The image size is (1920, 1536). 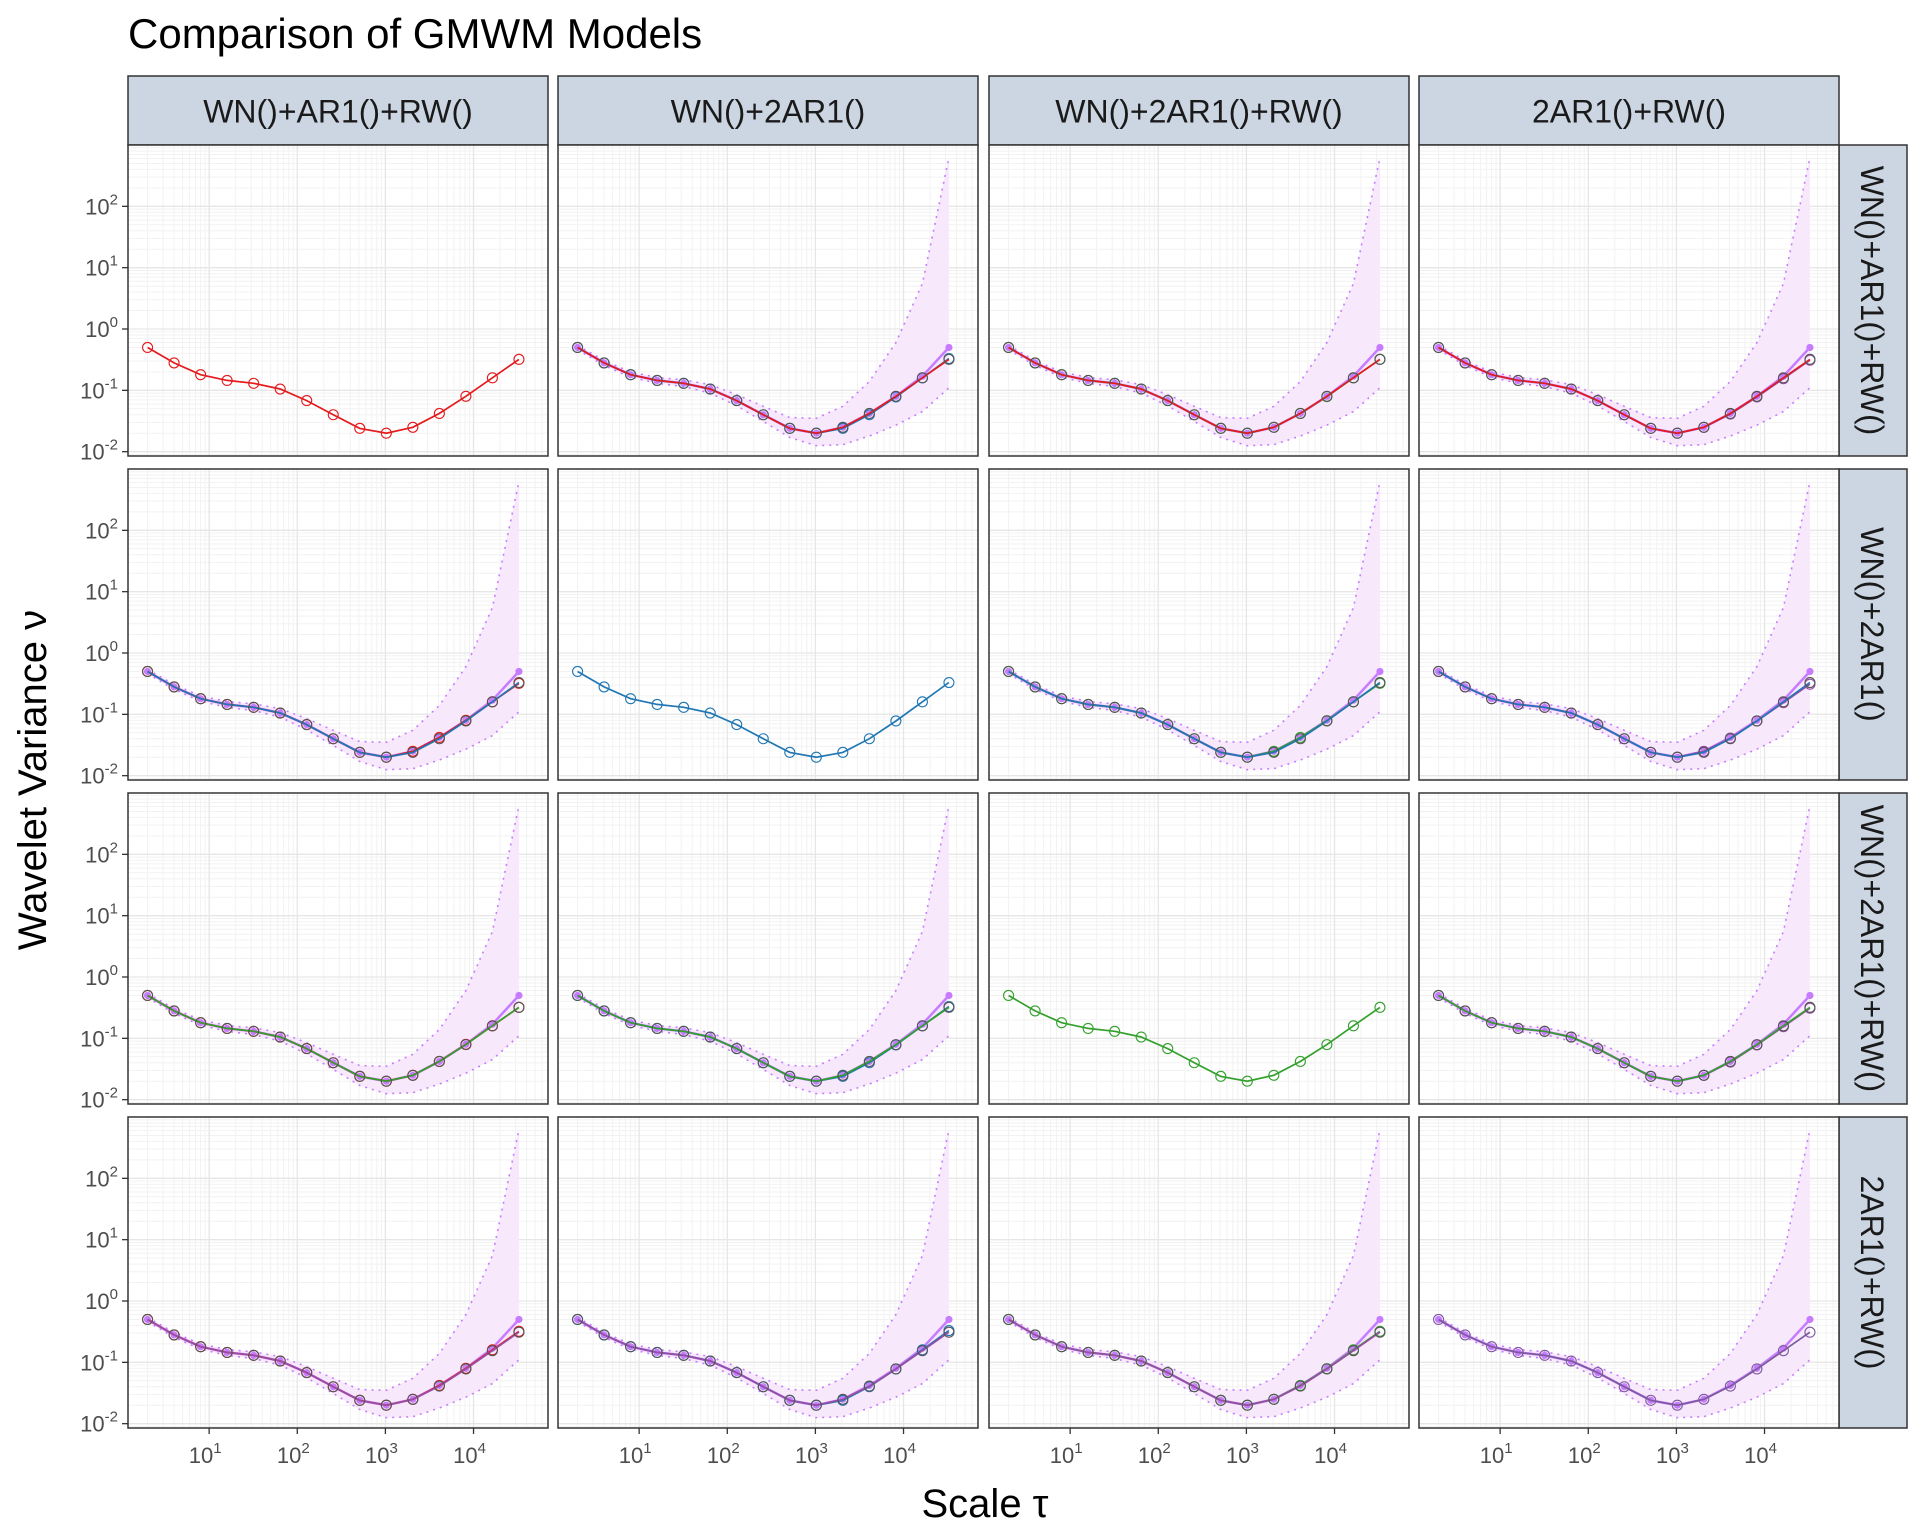 I want to click on row-strip, so click(x=1873, y=624).